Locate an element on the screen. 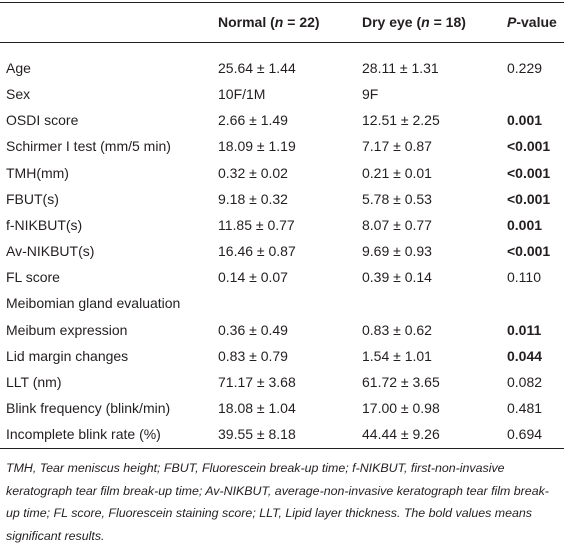 The width and height of the screenshot is (564, 544). cell-value: 18.08 ± 1.04 is located at coordinates (257, 407).